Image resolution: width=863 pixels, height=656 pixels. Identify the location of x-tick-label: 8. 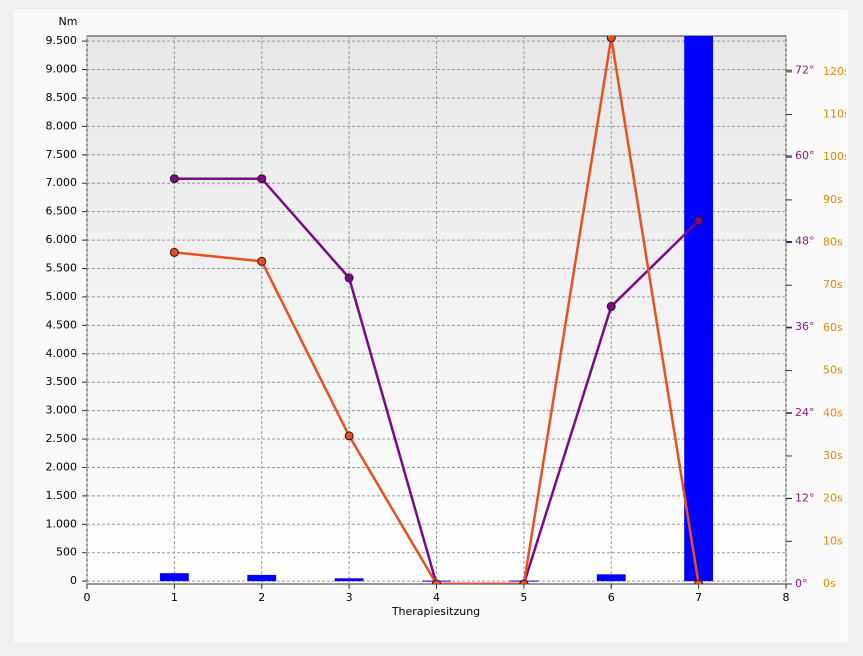
(786, 597).